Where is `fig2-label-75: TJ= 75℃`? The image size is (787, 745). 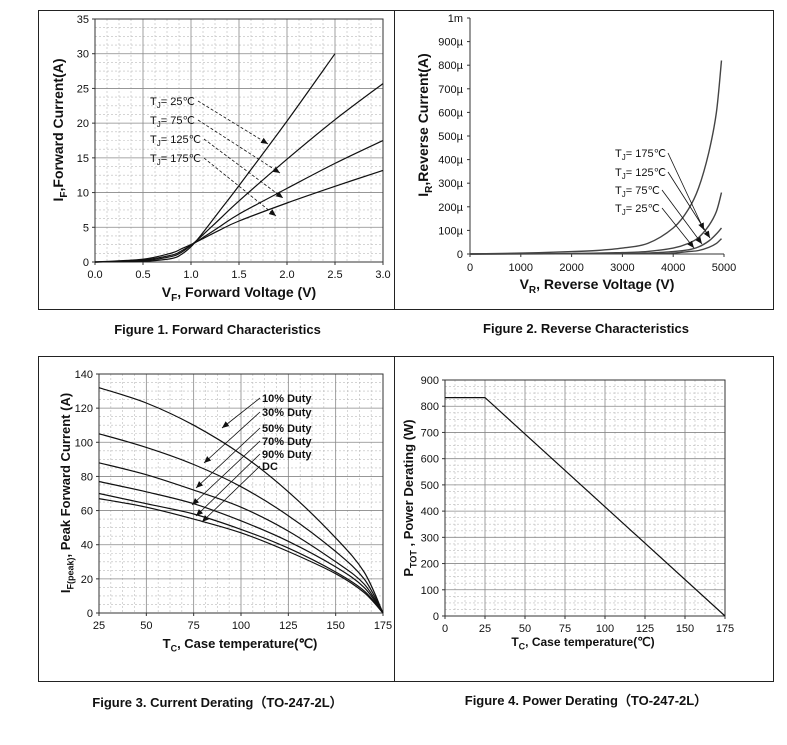
fig2-label-75: TJ= 75℃ is located at coordinates (659, 215).